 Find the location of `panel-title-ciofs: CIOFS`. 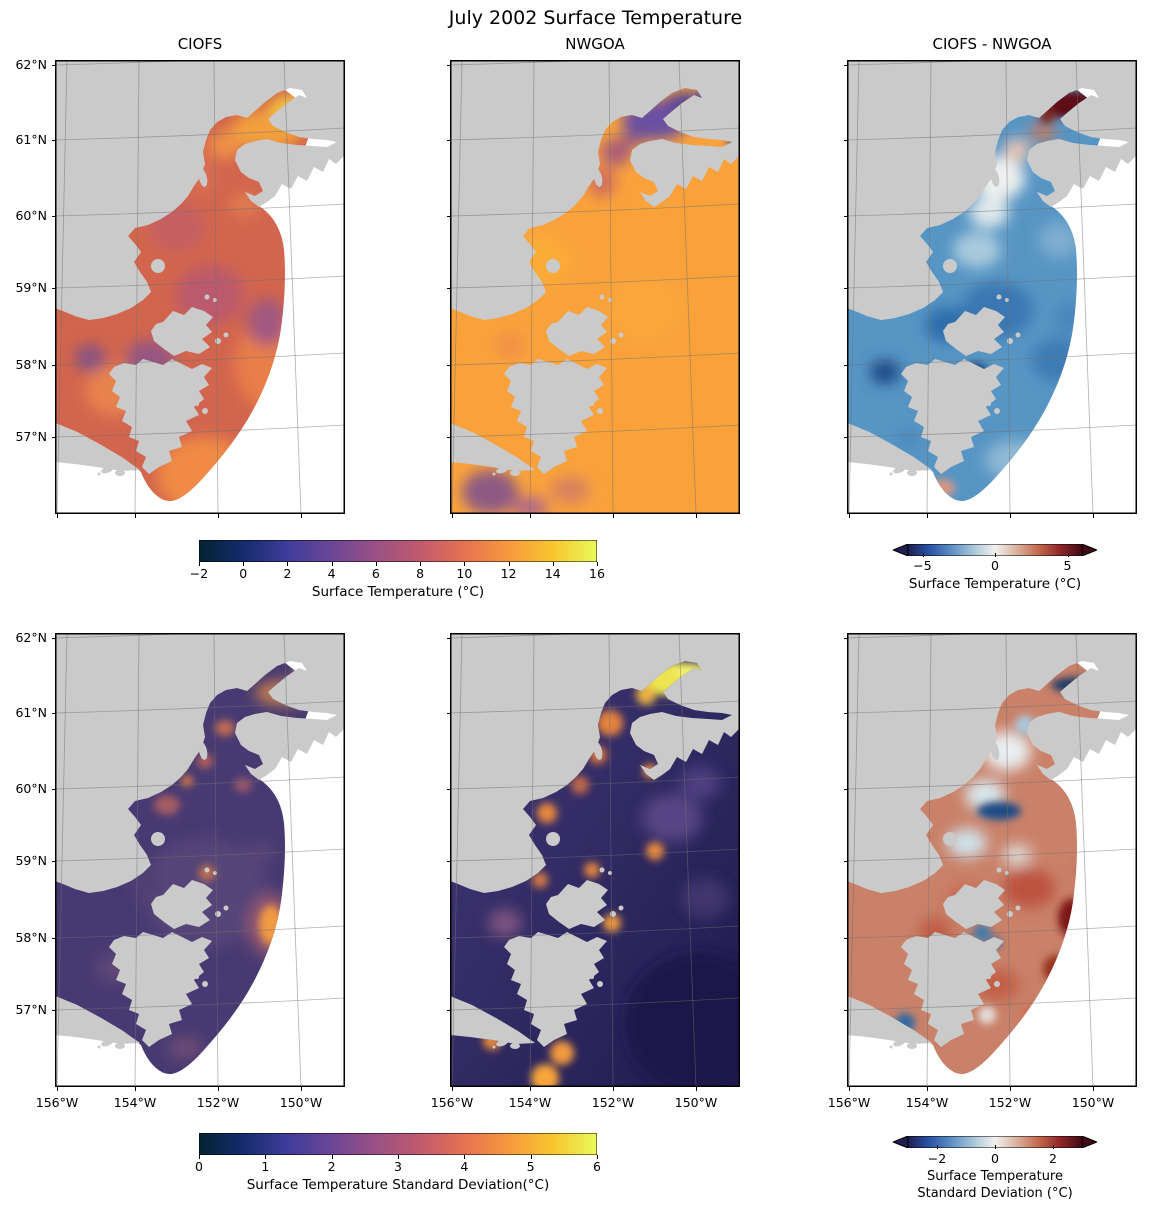

panel-title-ciofs: CIOFS is located at coordinates (200, 44).